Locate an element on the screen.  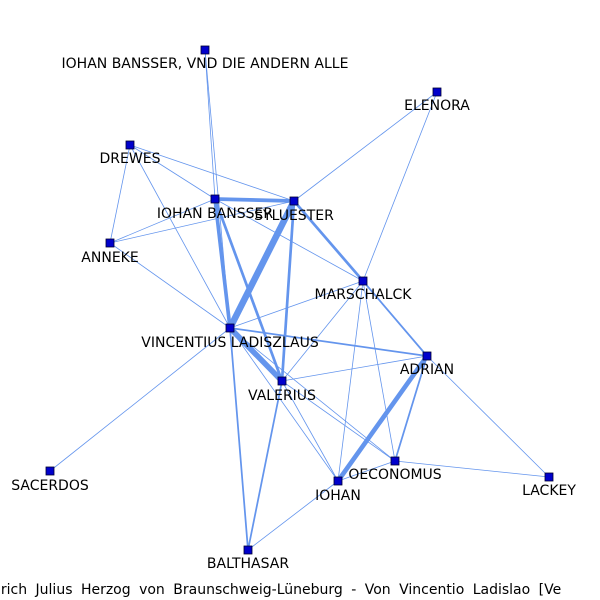
edge-vincentius-ladiszlaus-iohan is located at coordinates (284, 404).